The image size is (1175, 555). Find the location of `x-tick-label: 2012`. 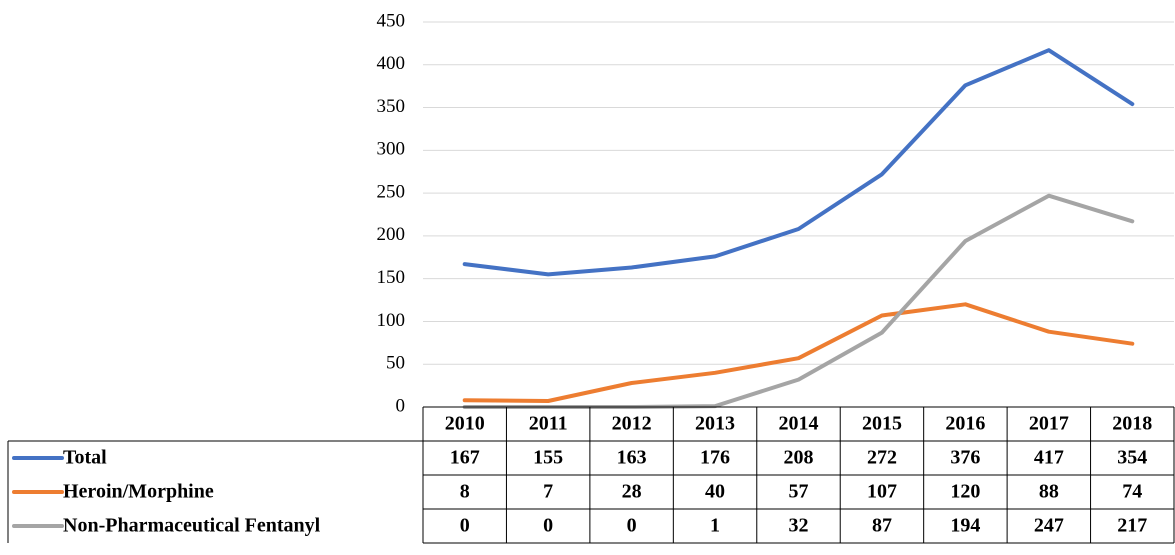

x-tick-label: 2012 is located at coordinates (632, 424).